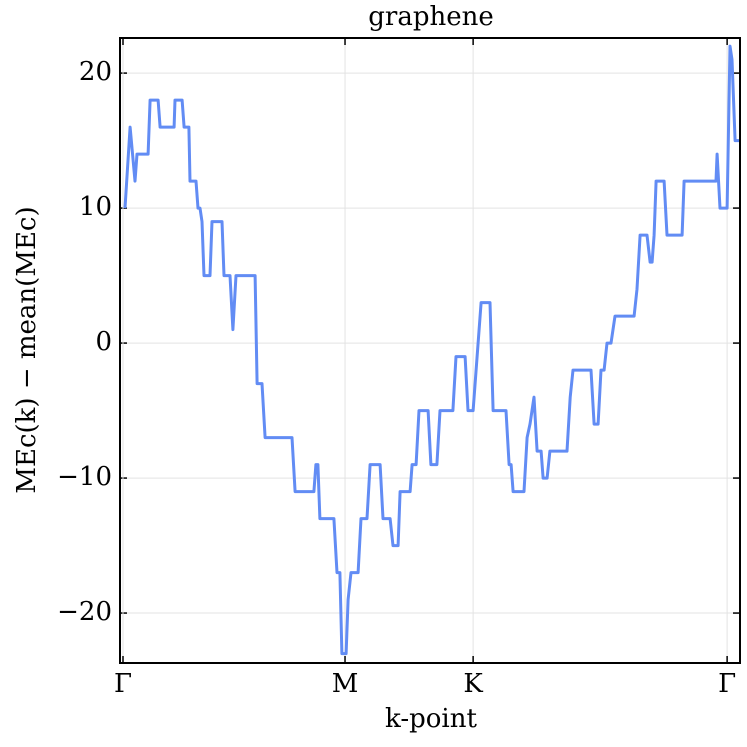 The image size is (747, 747). I want to click on x-tick-label: K, so click(473, 684).